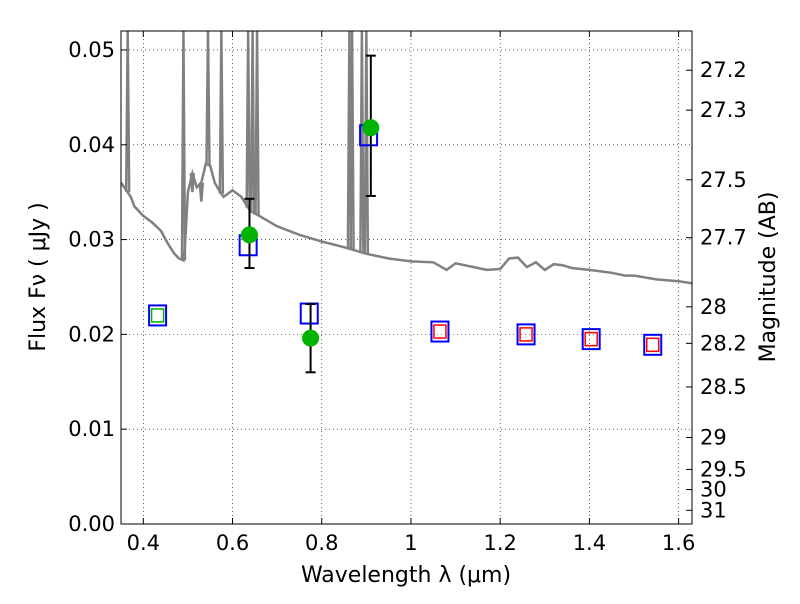  Describe the element at coordinates (91, 145) in the screenshot. I see `y-tick-label: 0.04` at that location.